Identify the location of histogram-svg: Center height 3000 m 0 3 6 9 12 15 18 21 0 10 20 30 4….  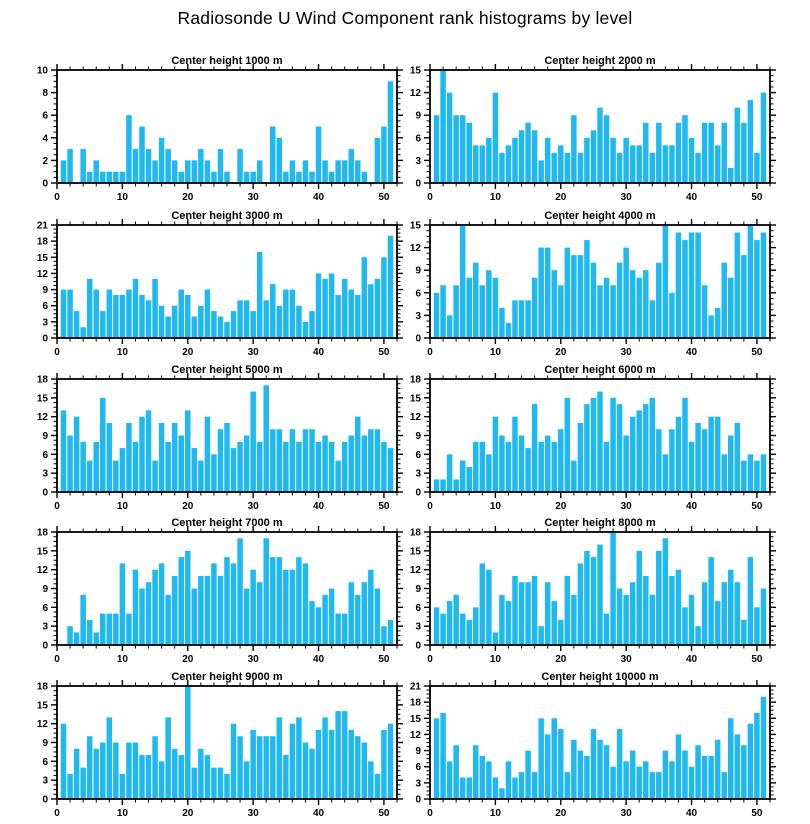
(220, 284).